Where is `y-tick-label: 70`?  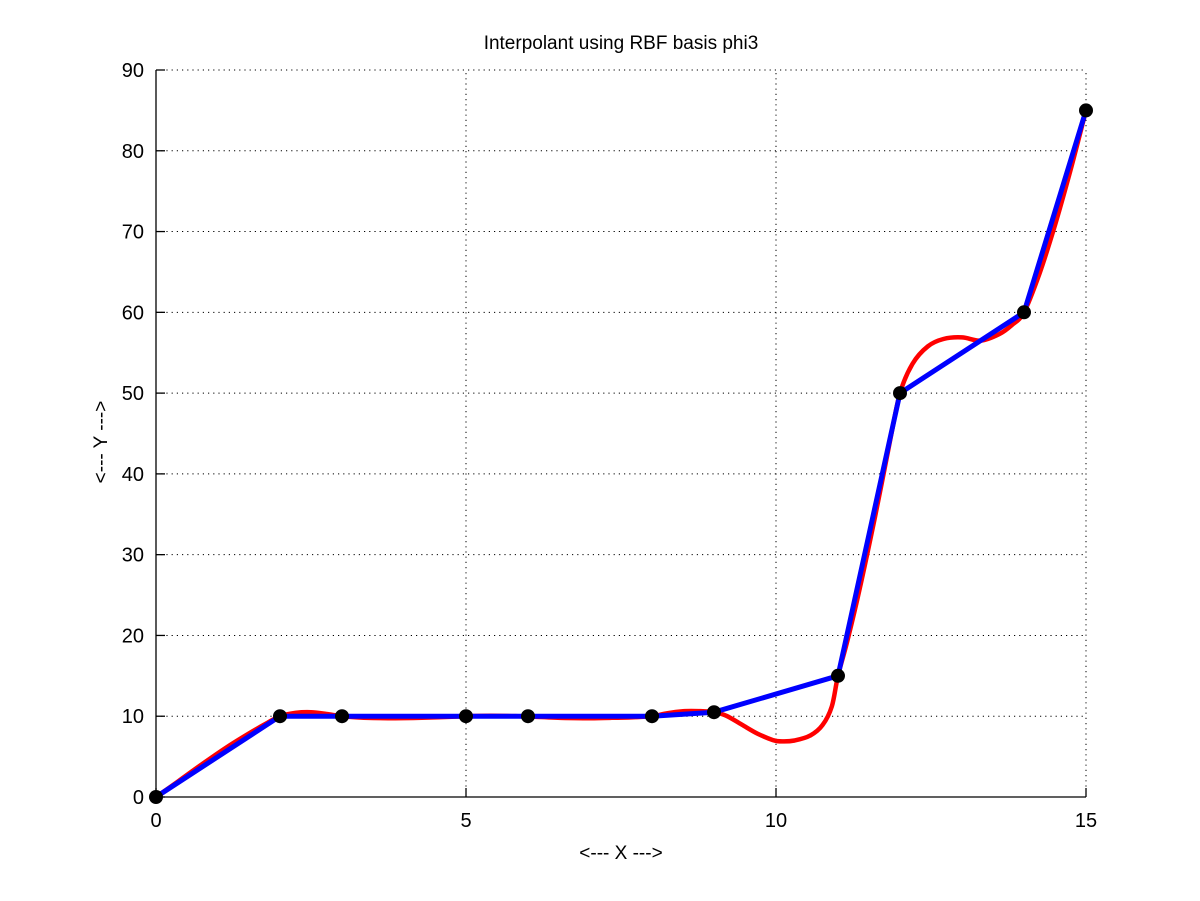
y-tick-label: 70 is located at coordinates (133, 233).